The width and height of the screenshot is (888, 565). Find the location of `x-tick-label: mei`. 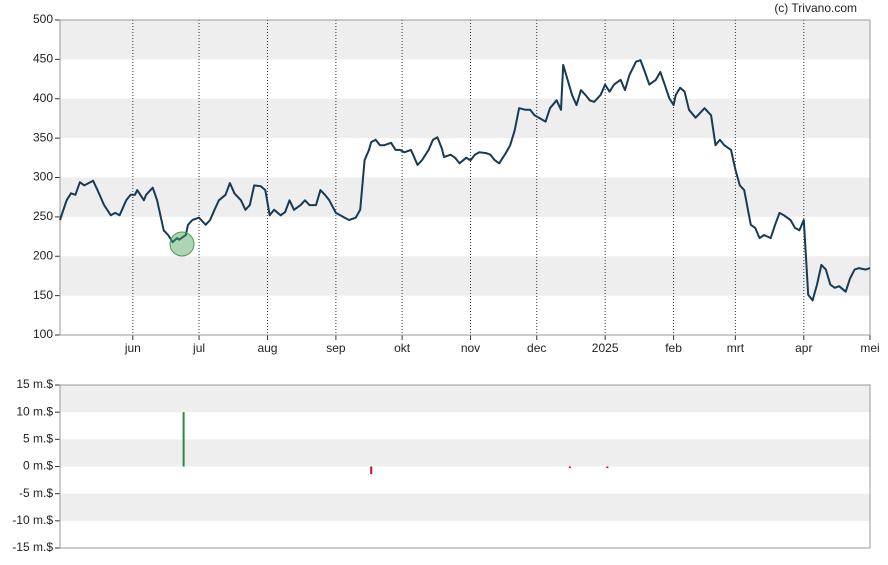

x-tick-label: mei is located at coordinates (869, 348).